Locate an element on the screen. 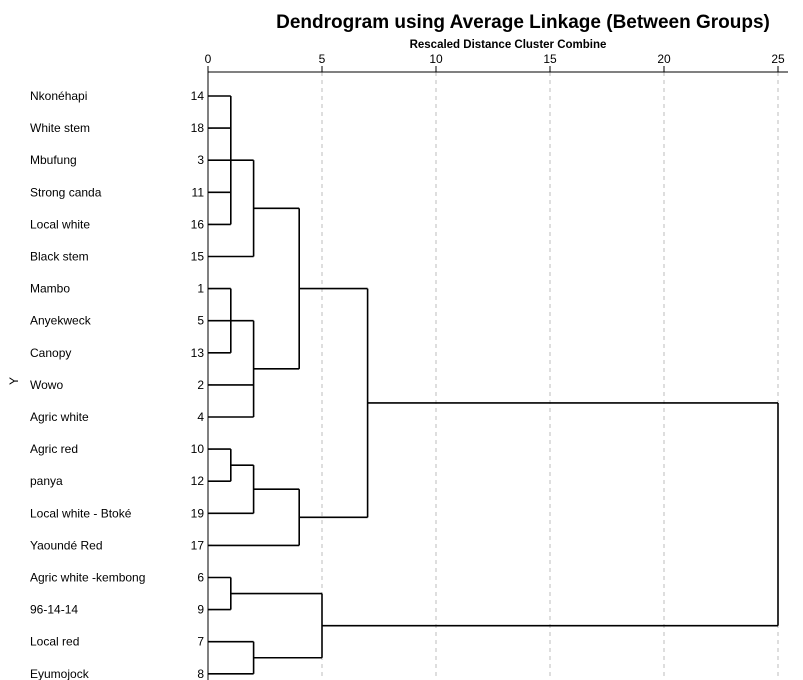 Image resolution: width=803 pixels, height=680 pixels. leaf-label: Wowo is located at coordinates (46, 385).